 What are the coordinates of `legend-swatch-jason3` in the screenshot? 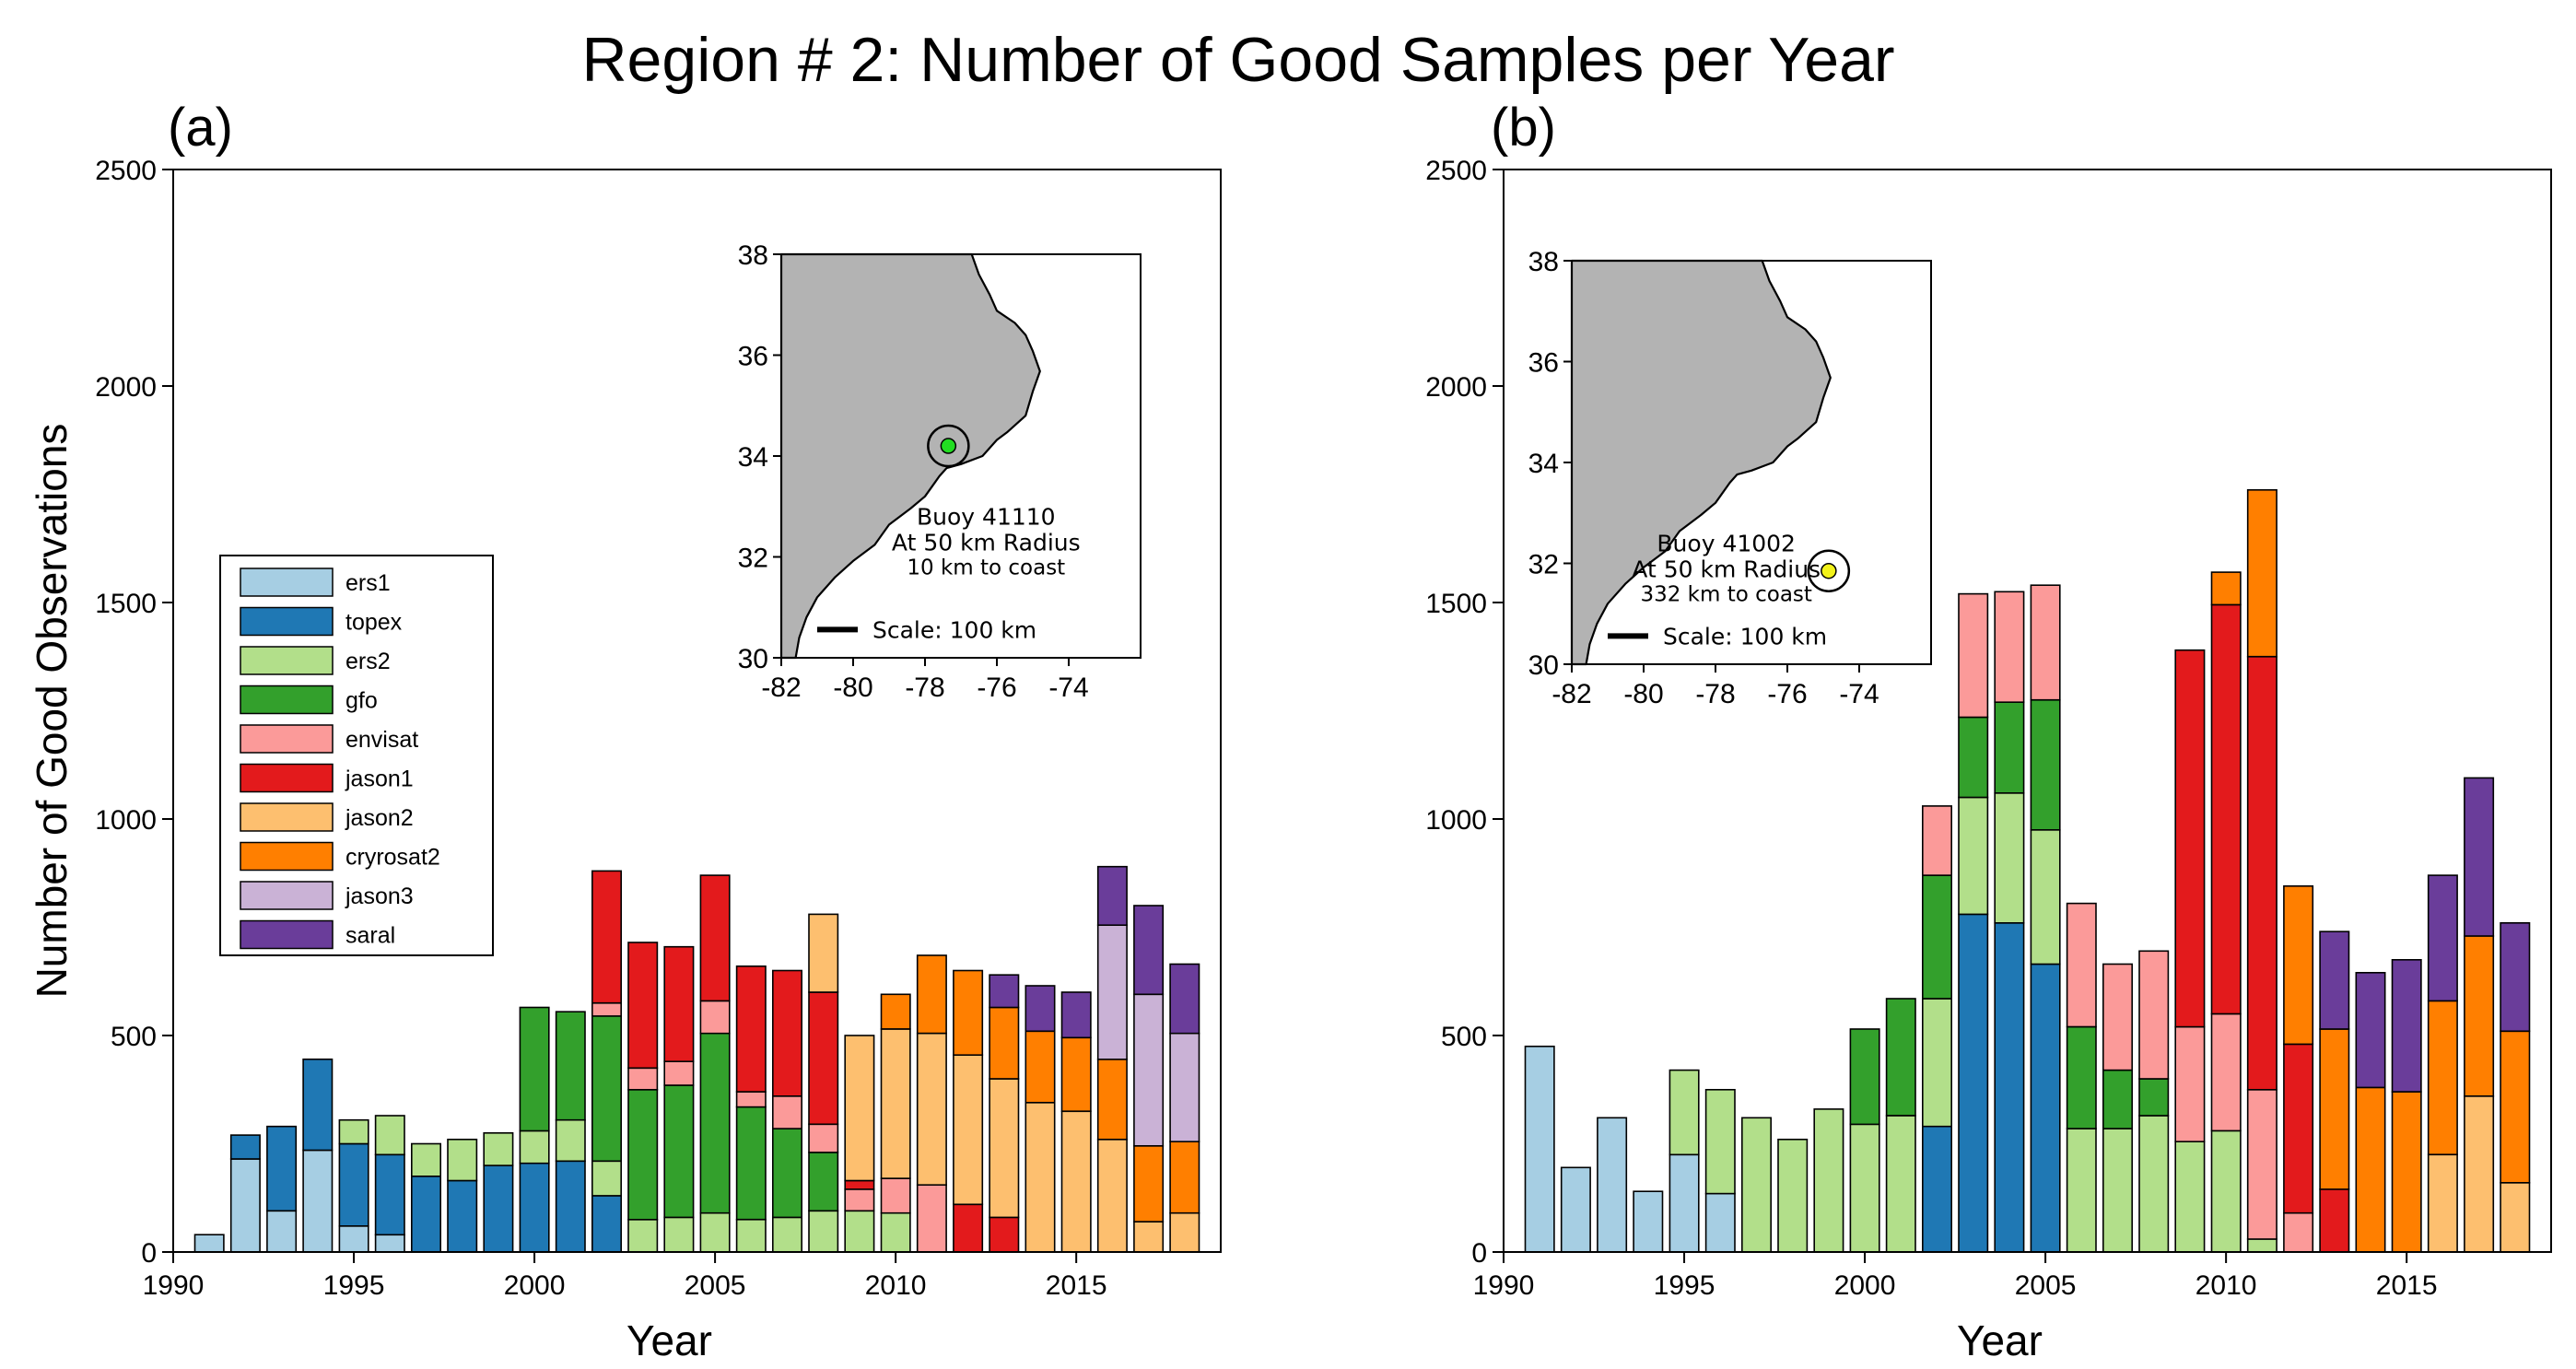 It's located at (287, 895).